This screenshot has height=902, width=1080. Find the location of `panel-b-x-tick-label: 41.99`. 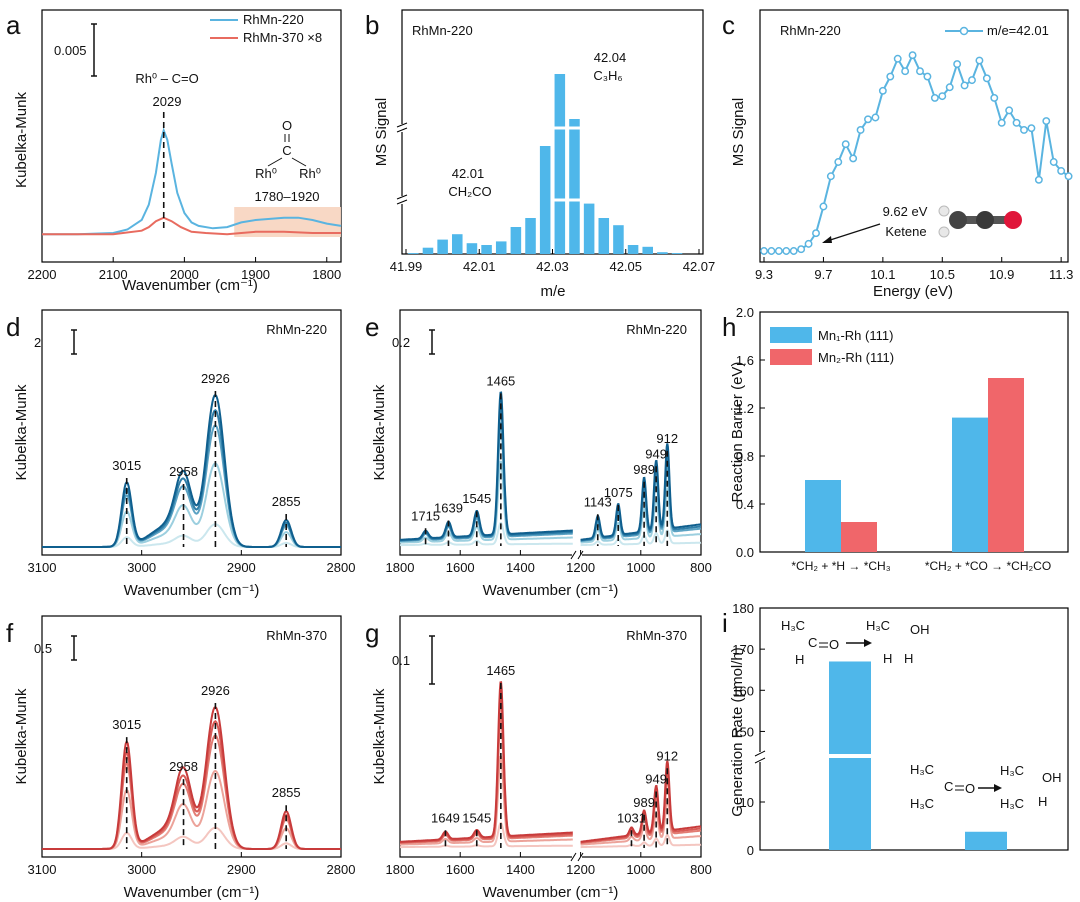

panel-b-x-tick-label: 41.99 is located at coordinates (406, 266).